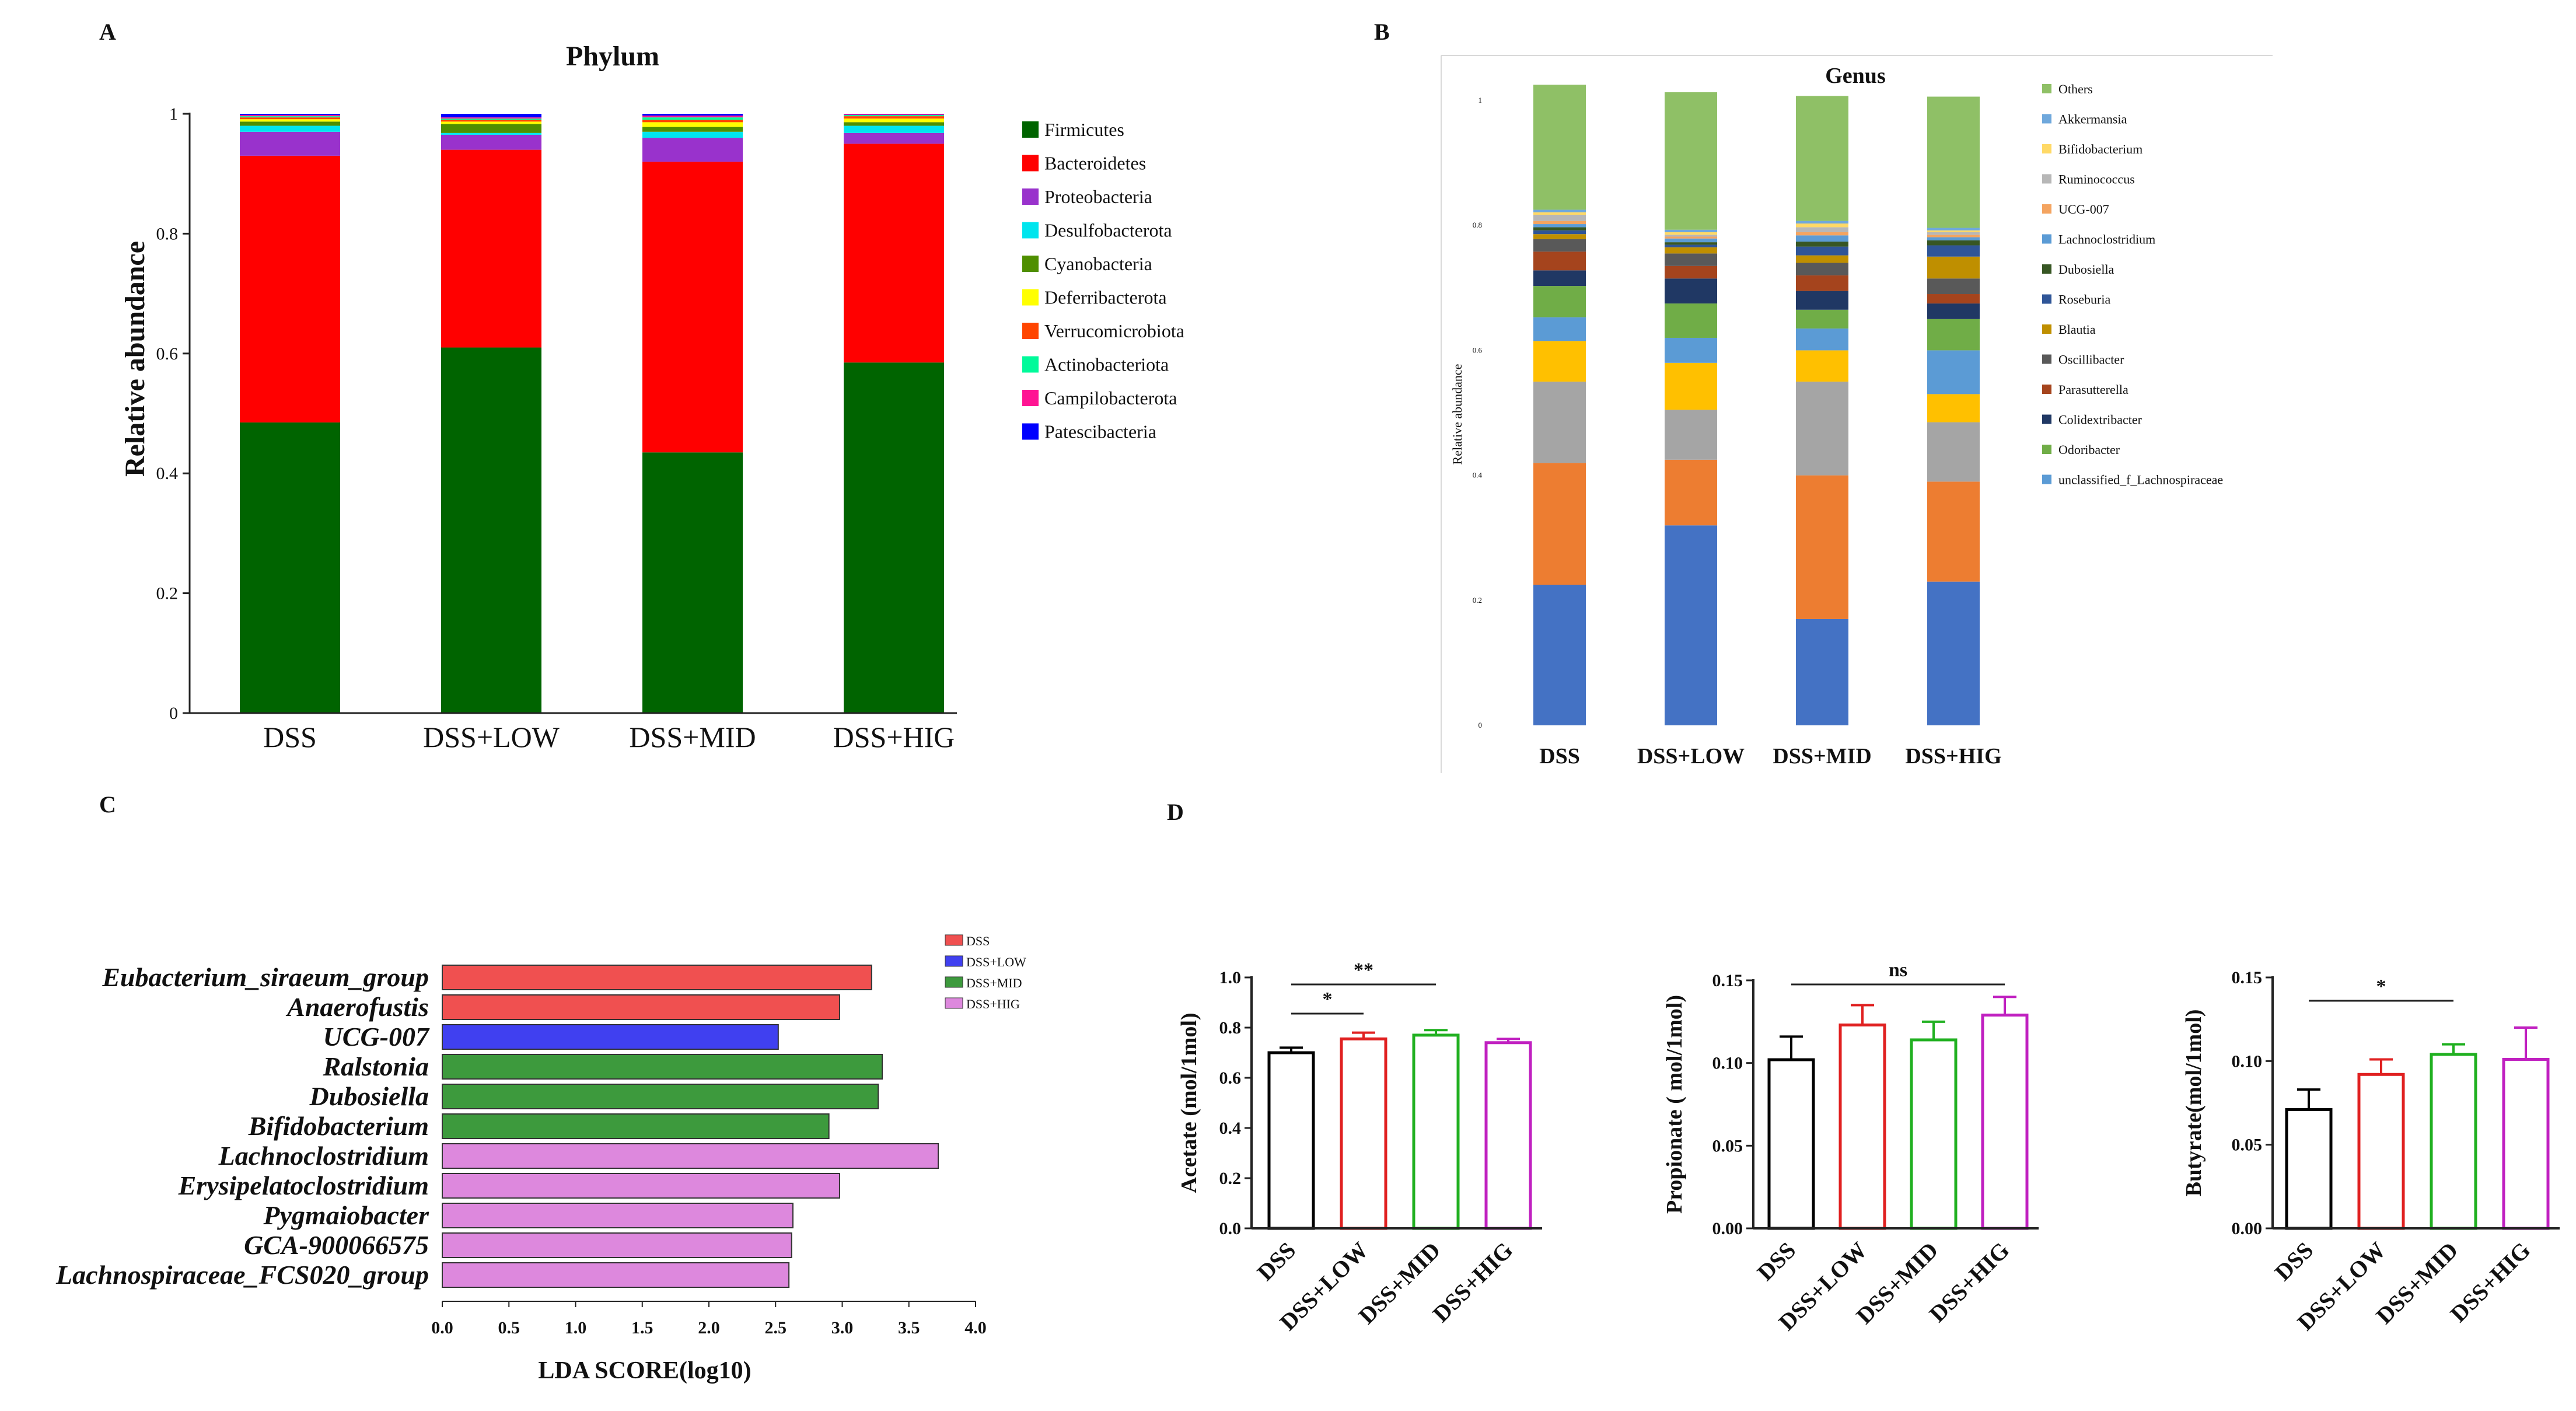 This screenshot has height=1411, width=2576. Describe the element at coordinates (491, 121) in the screenshot. I see `bar-verrucomicrobiota-dss-low` at that location.